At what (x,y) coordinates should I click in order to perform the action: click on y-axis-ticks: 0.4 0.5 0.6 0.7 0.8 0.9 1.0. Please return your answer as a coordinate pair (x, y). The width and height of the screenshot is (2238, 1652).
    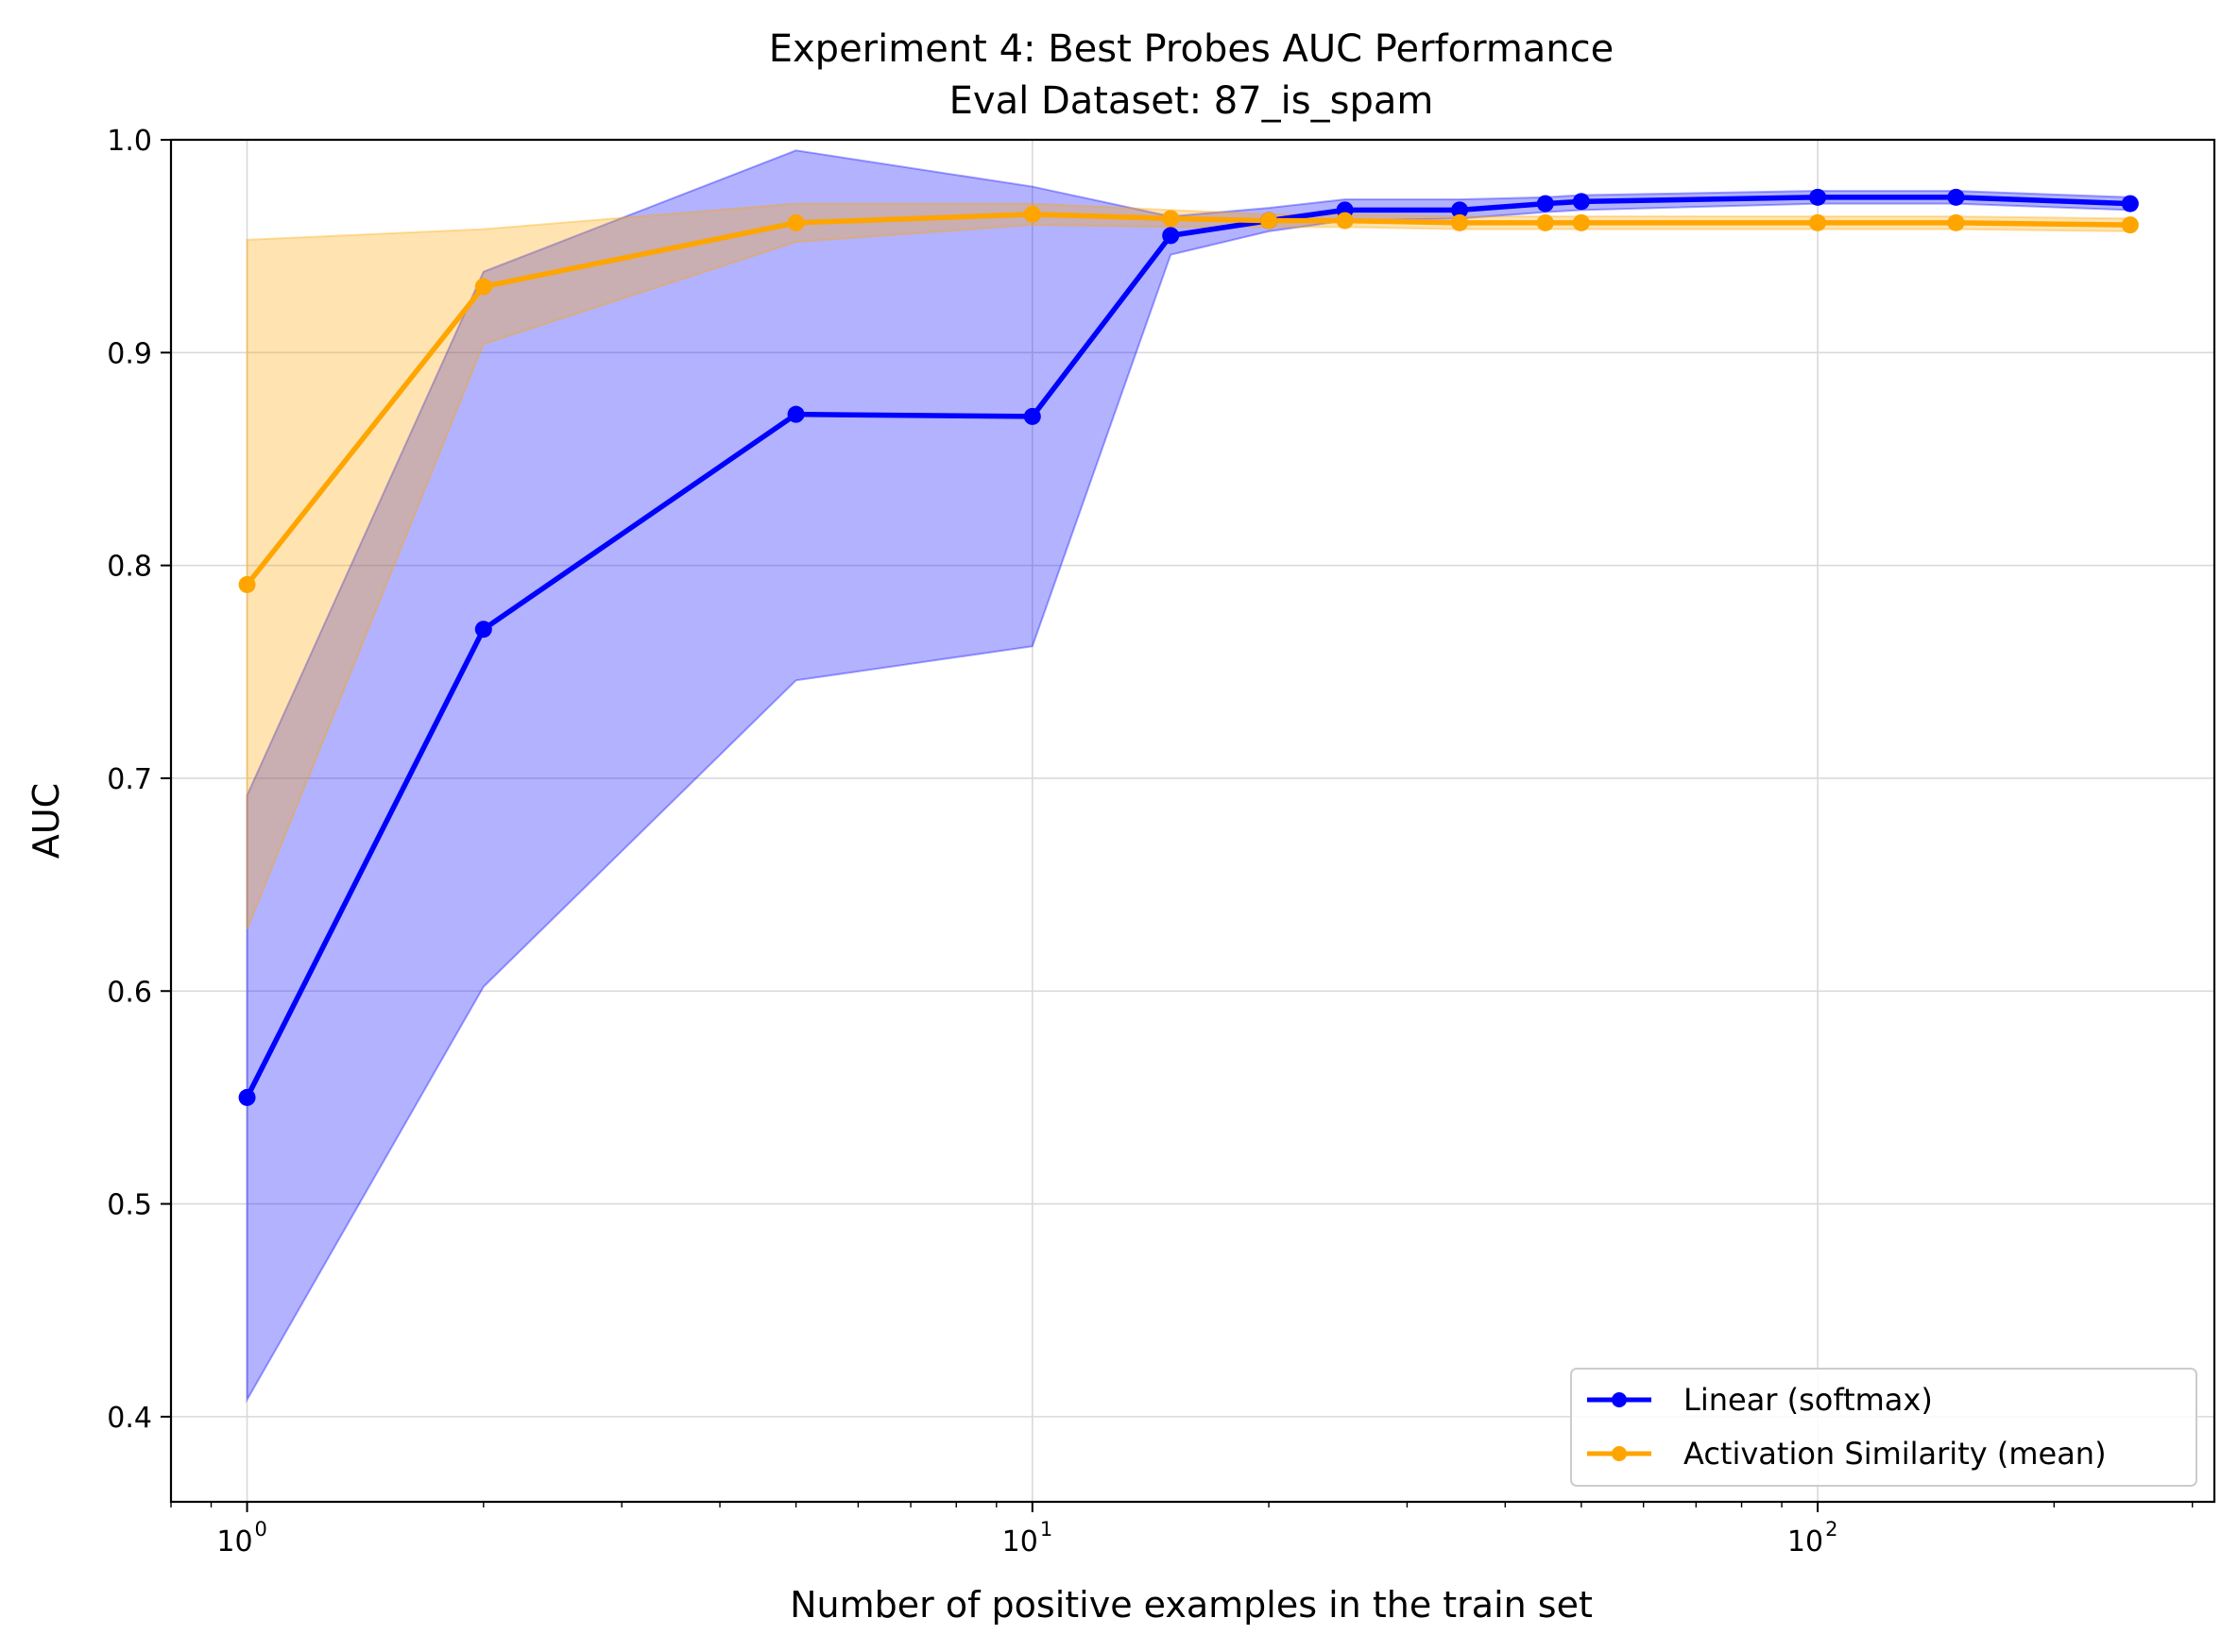
    Looking at the image, I should click on (139, 780).